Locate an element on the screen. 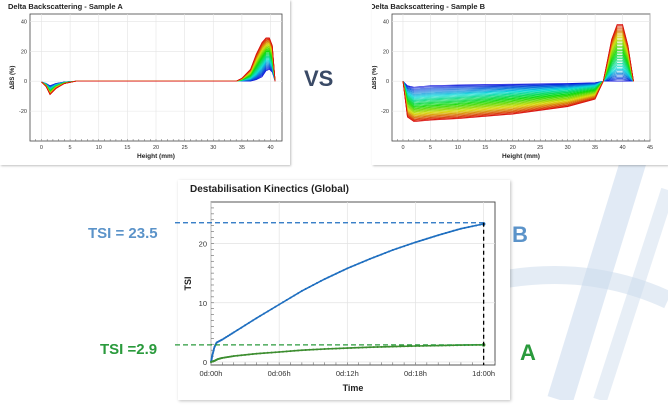  x-tick-label: 15 is located at coordinates (127, 148).